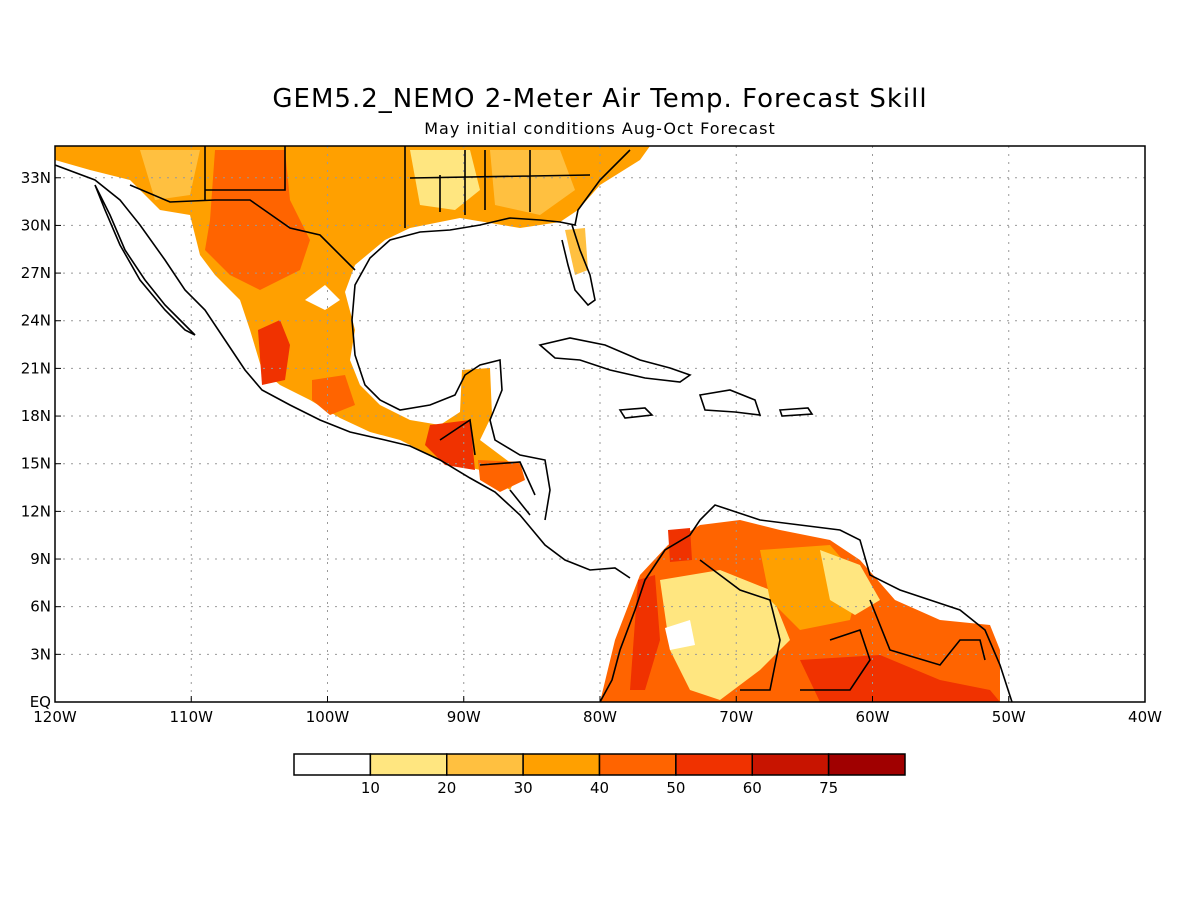 The height and width of the screenshot is (900, 1200). What do you see at coordinates (36, 511) in the screenshot?
I see `y-tick-label: 12N` at bounding box center [36, 511].